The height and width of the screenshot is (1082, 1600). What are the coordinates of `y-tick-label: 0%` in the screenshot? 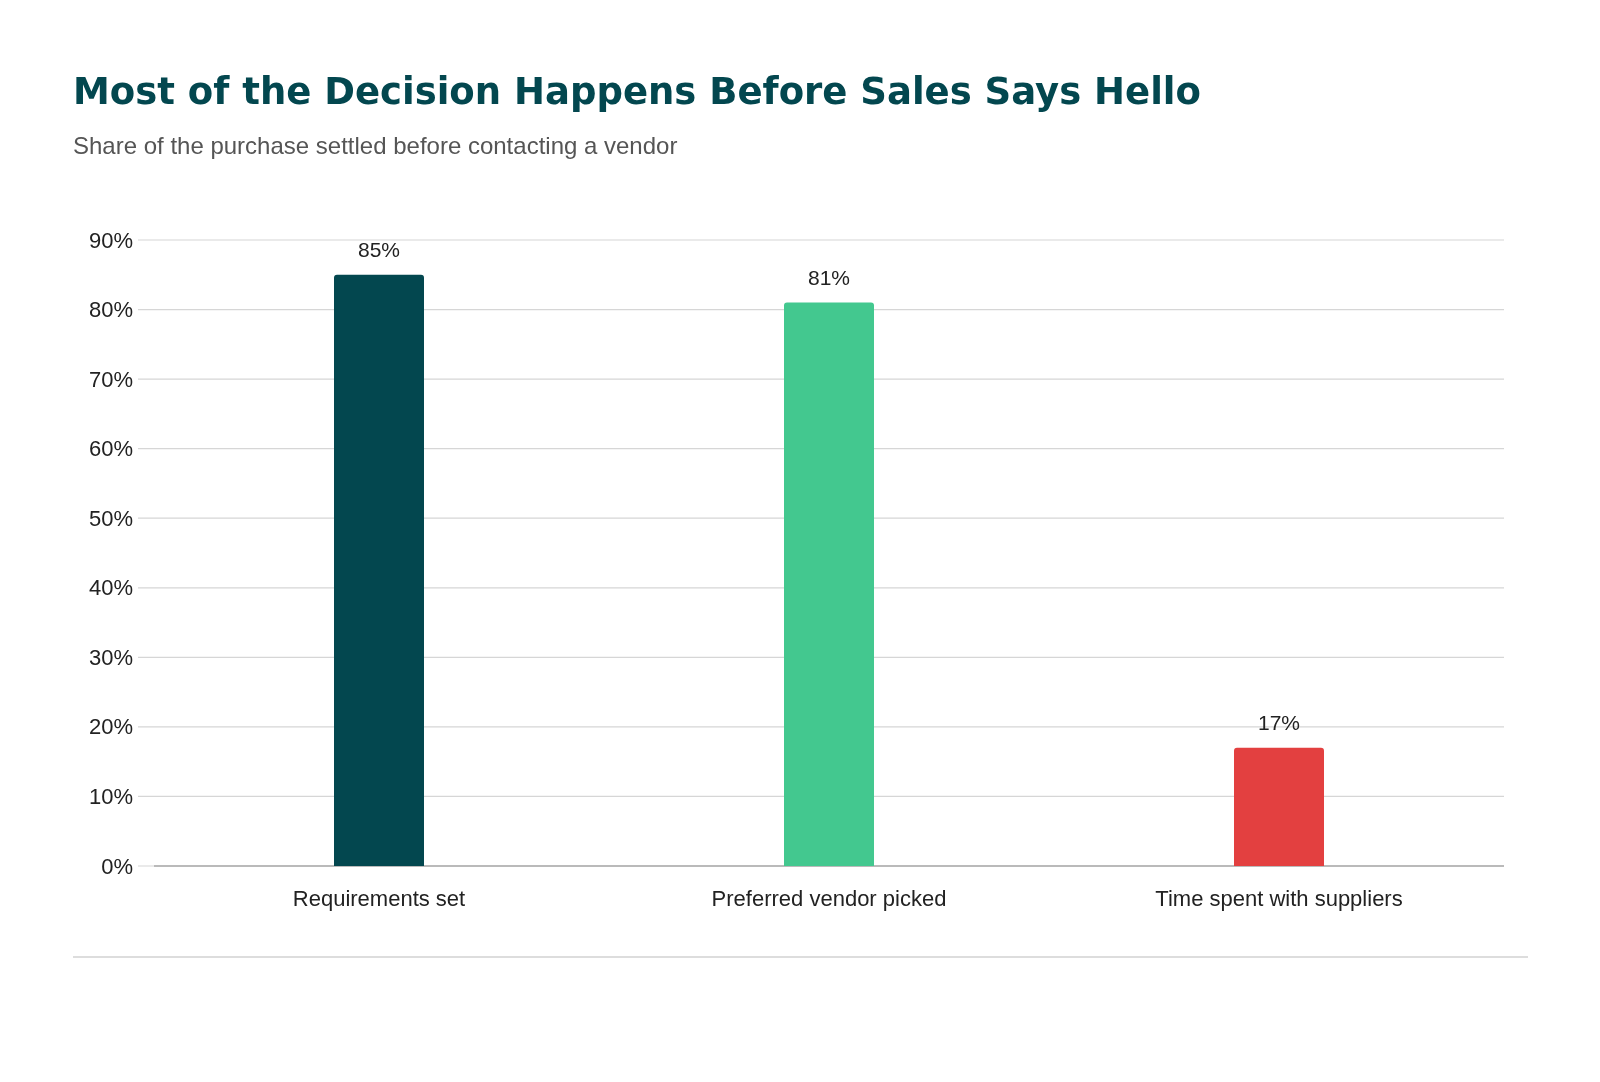 It's located at (117, 866).